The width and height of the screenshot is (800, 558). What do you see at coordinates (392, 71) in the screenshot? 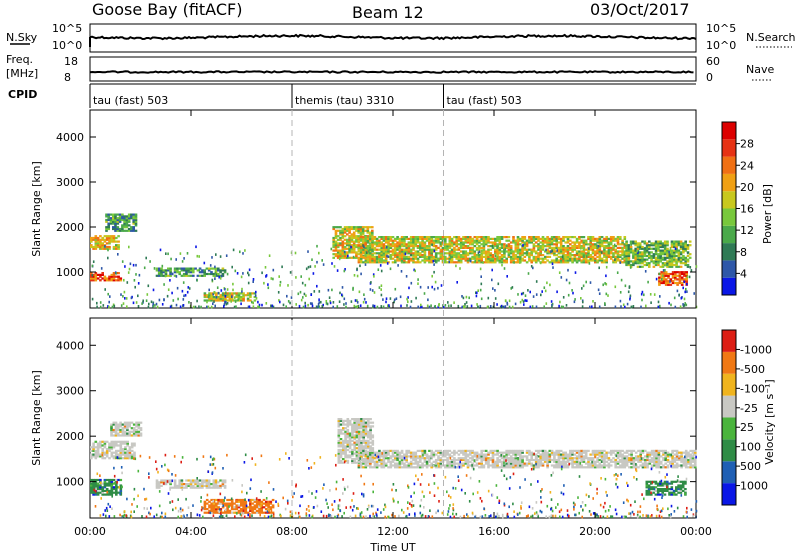
I see `freq-trace` at bounding box center [392, 71].